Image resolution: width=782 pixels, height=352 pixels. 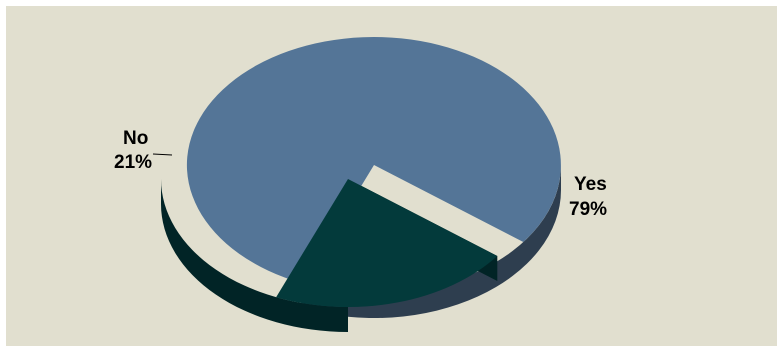 What do you see at coordinates (135, 138) in the screenshot?
I see `label-no-category: No` at bounding box center [135, 138].